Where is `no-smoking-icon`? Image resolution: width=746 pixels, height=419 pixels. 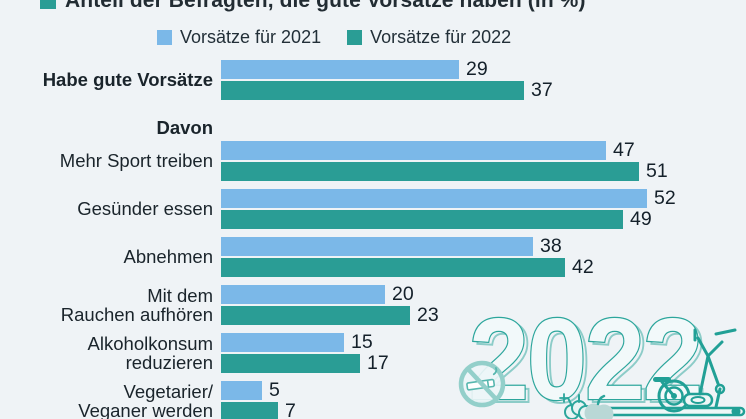 no-smoking-icon is located at coordinates (482, 384).